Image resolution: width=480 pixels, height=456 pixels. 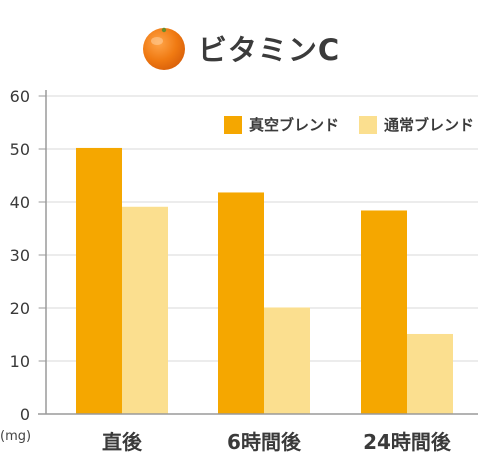 What do you see at coordinates (16, 436) in the screenshot?
I see `y-axis-unit: (mg)` at bounding box center [16, 436].